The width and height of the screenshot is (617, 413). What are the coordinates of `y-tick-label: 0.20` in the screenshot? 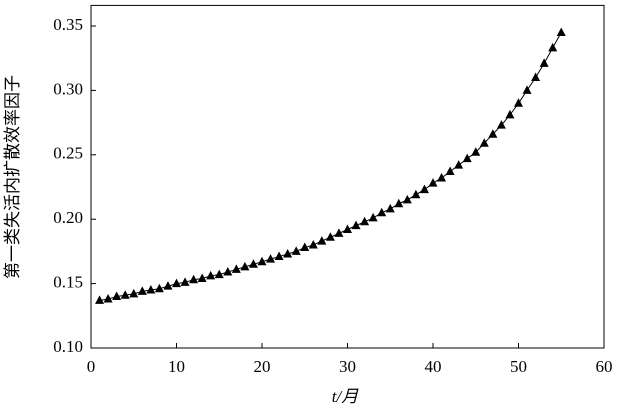 It's located at (68, 217).